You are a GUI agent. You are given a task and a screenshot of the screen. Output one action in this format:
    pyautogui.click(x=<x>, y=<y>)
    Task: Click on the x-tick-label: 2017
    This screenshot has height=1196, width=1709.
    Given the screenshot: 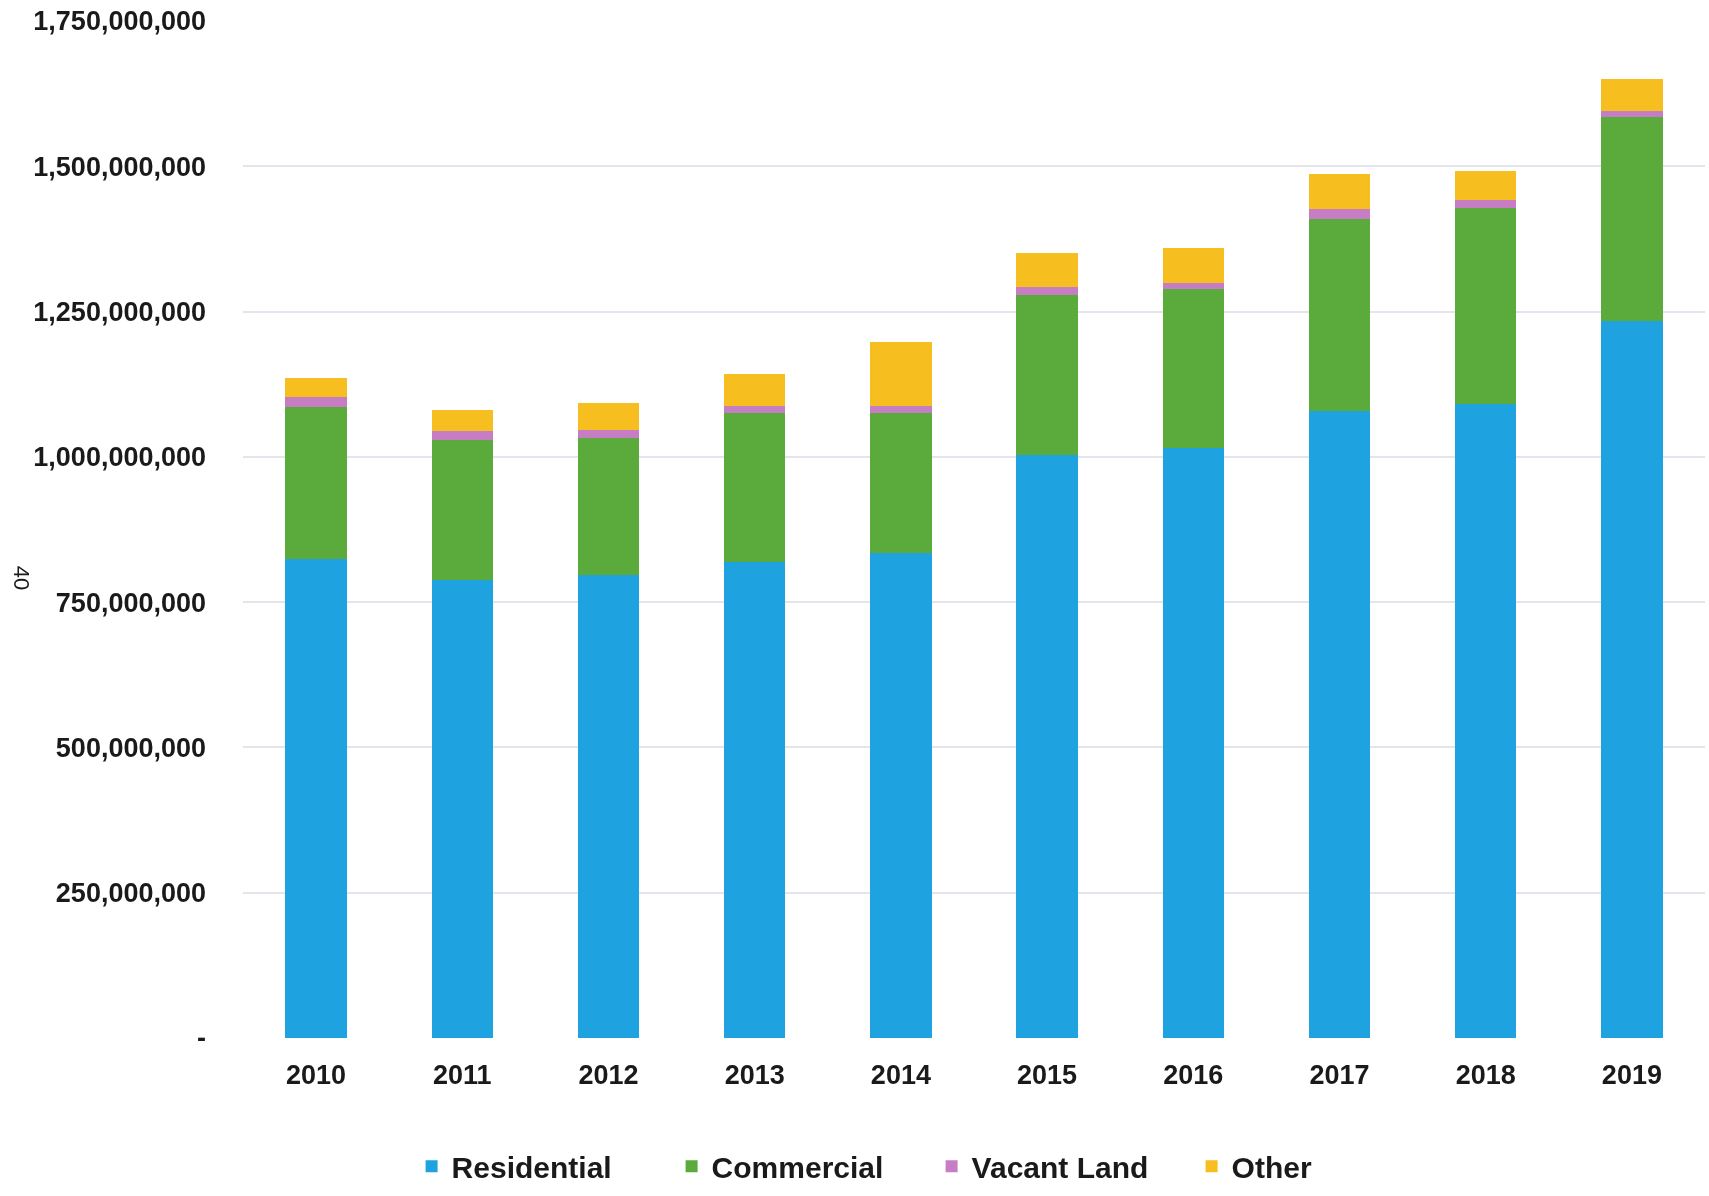 What is the action you would take?
    pyautogui.click(x=1339, y=1075)
    